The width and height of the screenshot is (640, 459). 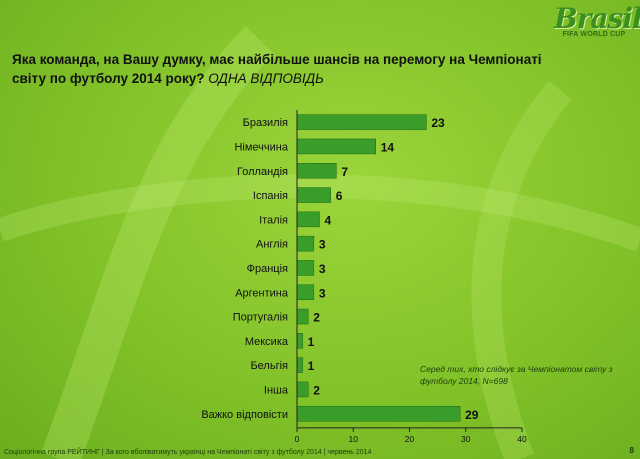 I want to click on x-tick-label: 30, so click(x=466, y=439).